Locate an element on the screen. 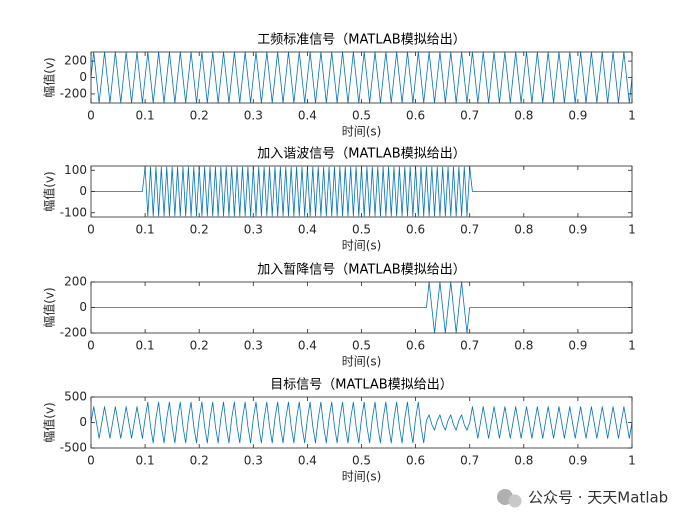 This screenshot has height=525, width=700. chart-title: 目标信号（MATLAB模拟给出） is located at coordinates (361, 385).